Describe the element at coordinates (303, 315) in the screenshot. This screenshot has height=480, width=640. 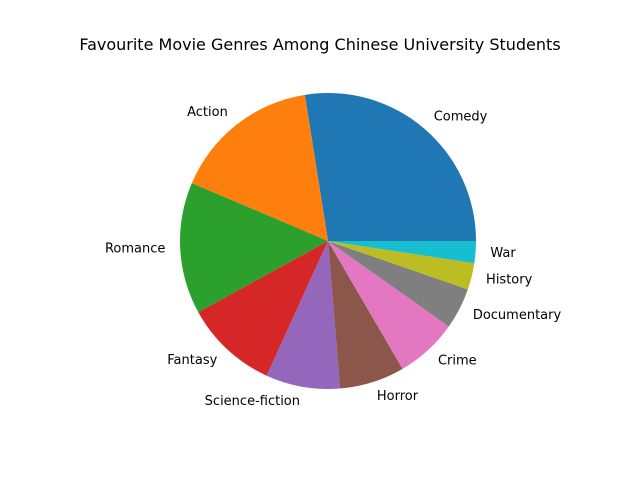
I see `pie-slice-science-fiction` at that location.